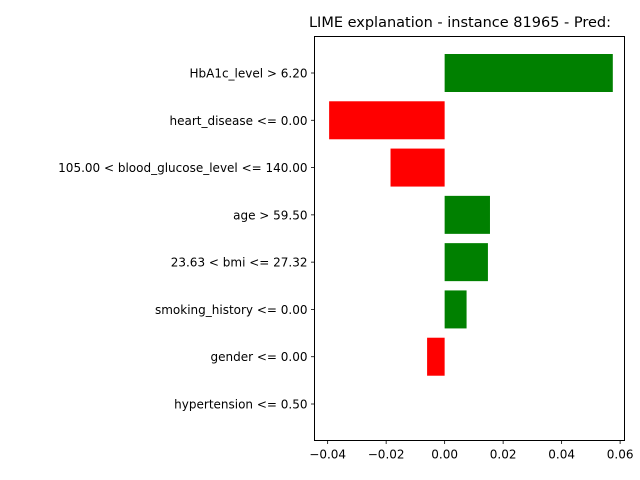  Describe the element at coordinates (503, 455) in the screenshot. I see `x-tick-label-3: 0.02` at that location.